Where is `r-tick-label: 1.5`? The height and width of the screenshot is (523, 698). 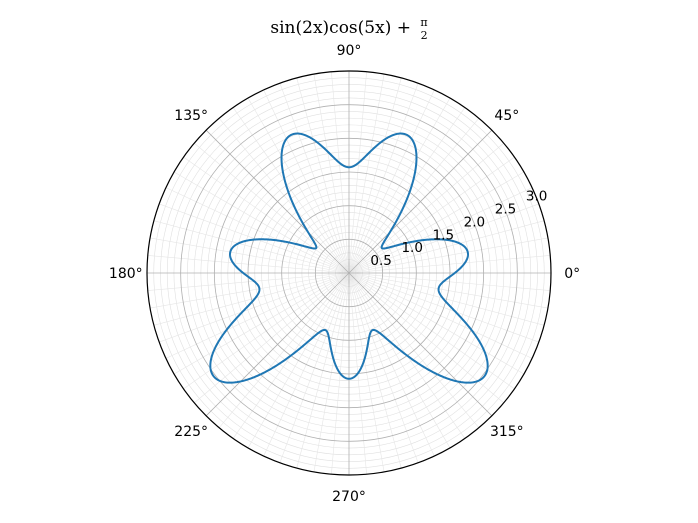 r-tick-label: 1.5 is located at coordinates (443, 235).